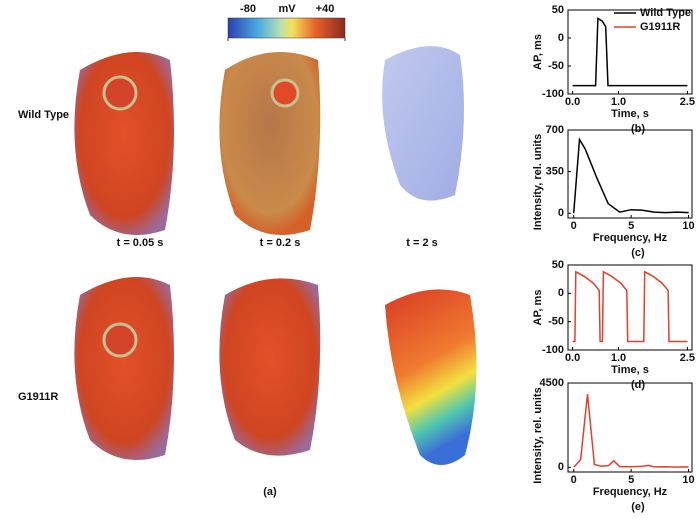 Image resolution: width=700 pixels, height=520 pixels. I want to click on time-label: t = 0.2 s, so click(280, 243).